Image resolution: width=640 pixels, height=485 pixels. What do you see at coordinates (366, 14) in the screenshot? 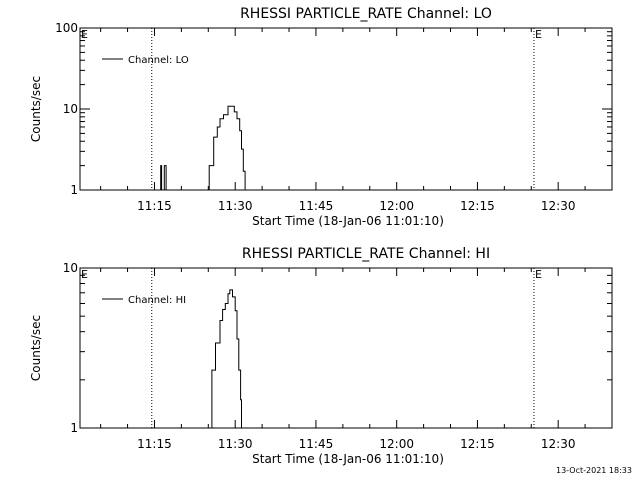
I see `chart-title: RHESSI PARTICLE_RATE Channel: LO` at bounding box center [366, 14].